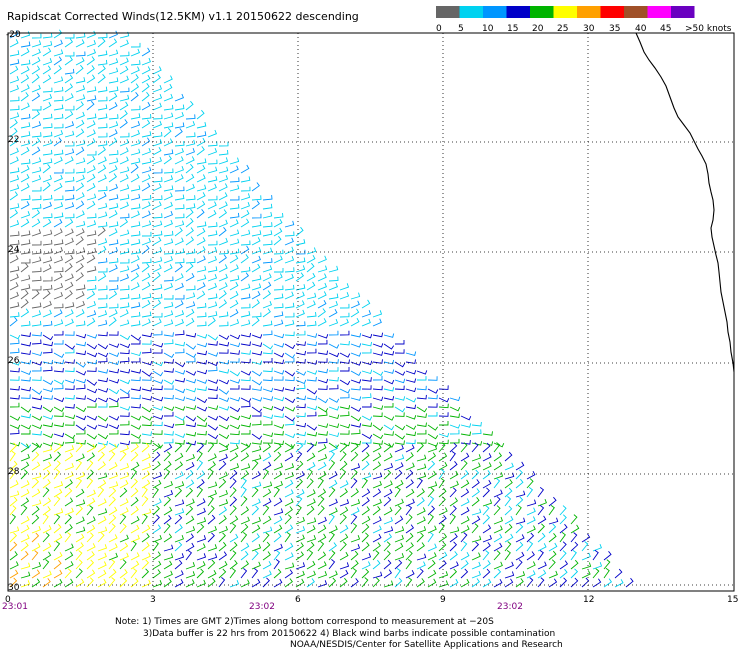  What do you see at coordinates (685, 202) in the screenshot?
I see `africa-coastline` at bounding box center [685, 202].